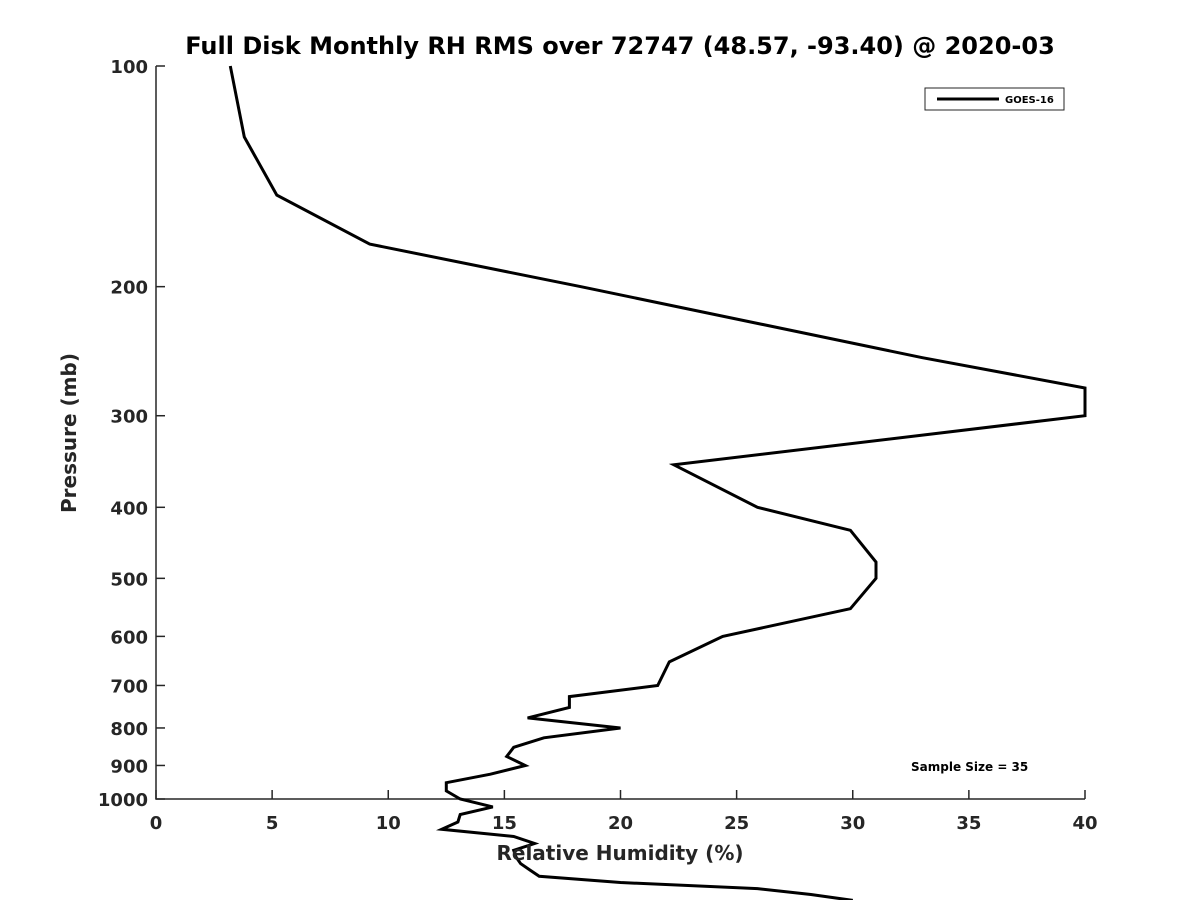 This screenshot has width=1200, height=900. What do you see at coordinates (129, 67) in the screenshot?
I see `y-tick-label: 100` at bounding box center [129, 67].